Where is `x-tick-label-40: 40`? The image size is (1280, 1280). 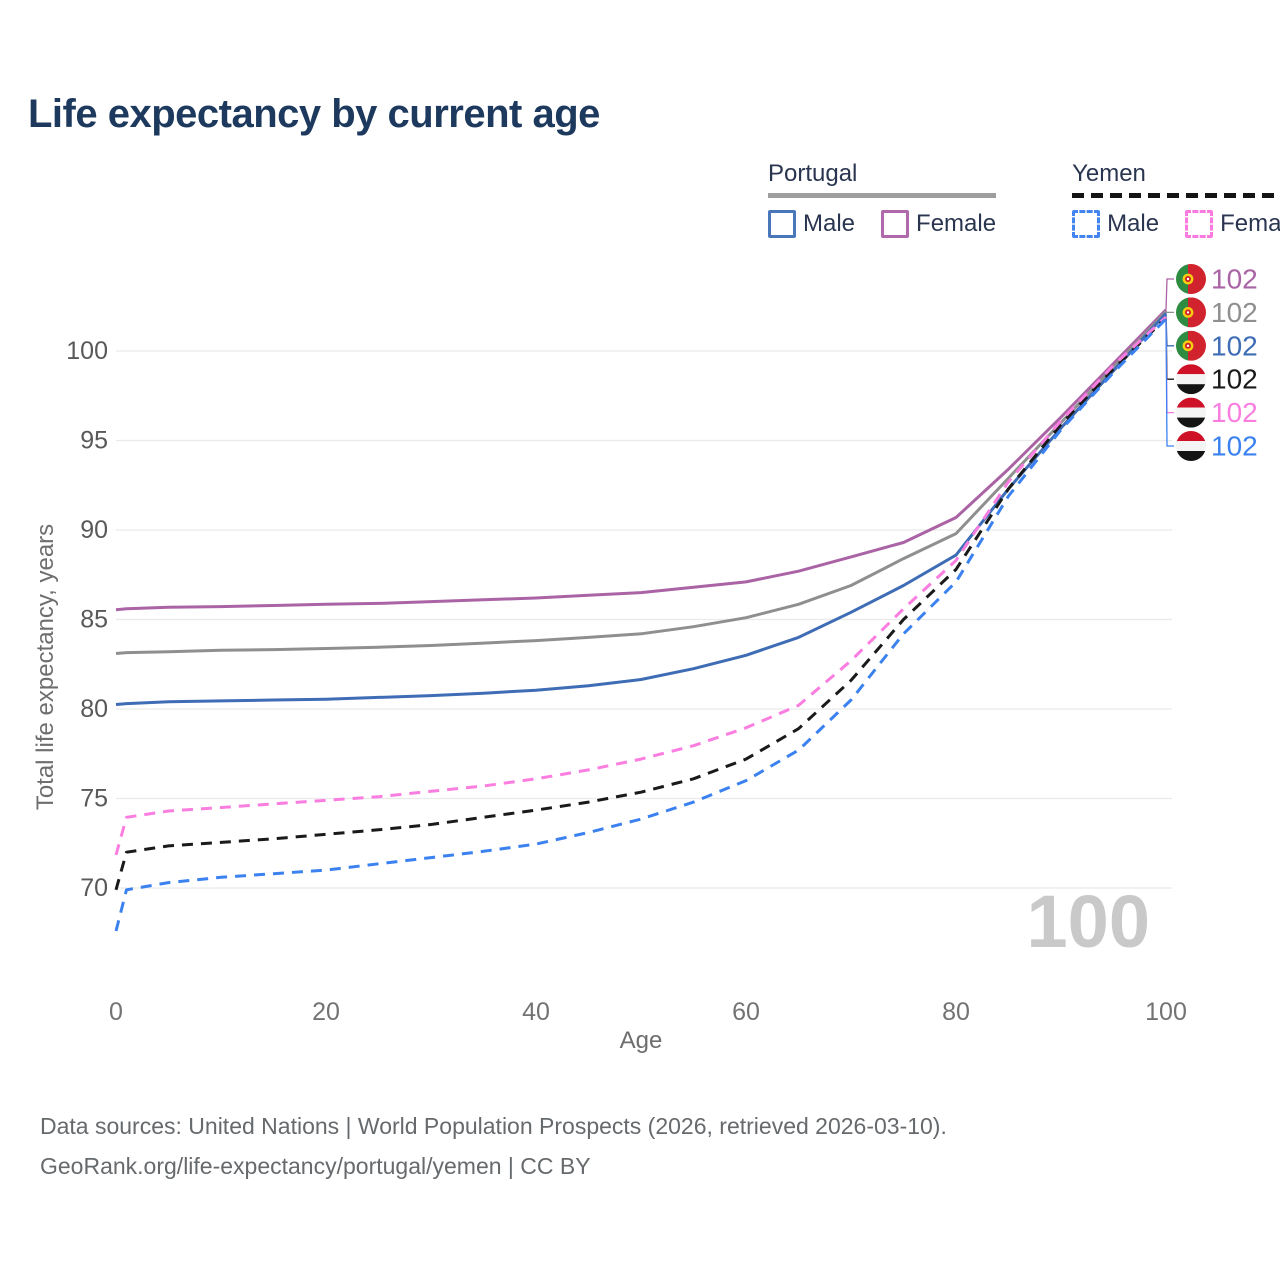 x-tick-label-40: 40 is located at coordinates (536, 1012).